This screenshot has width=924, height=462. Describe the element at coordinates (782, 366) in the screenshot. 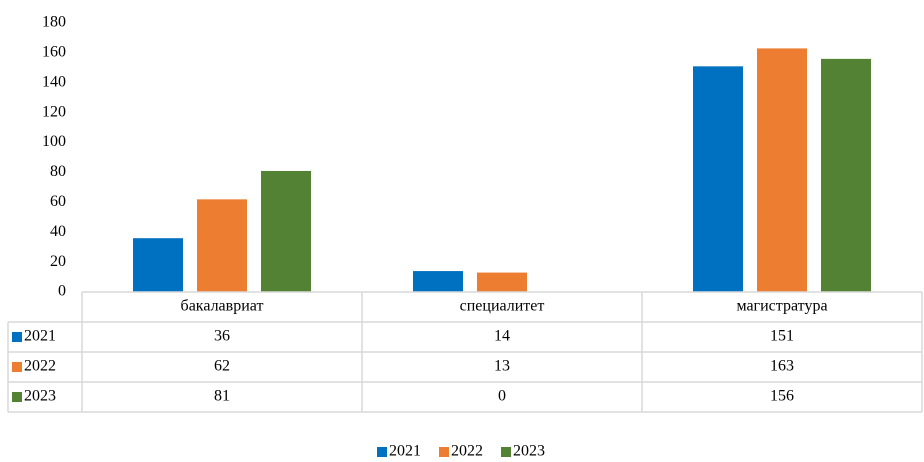

I see `table-value: 163` at that location.